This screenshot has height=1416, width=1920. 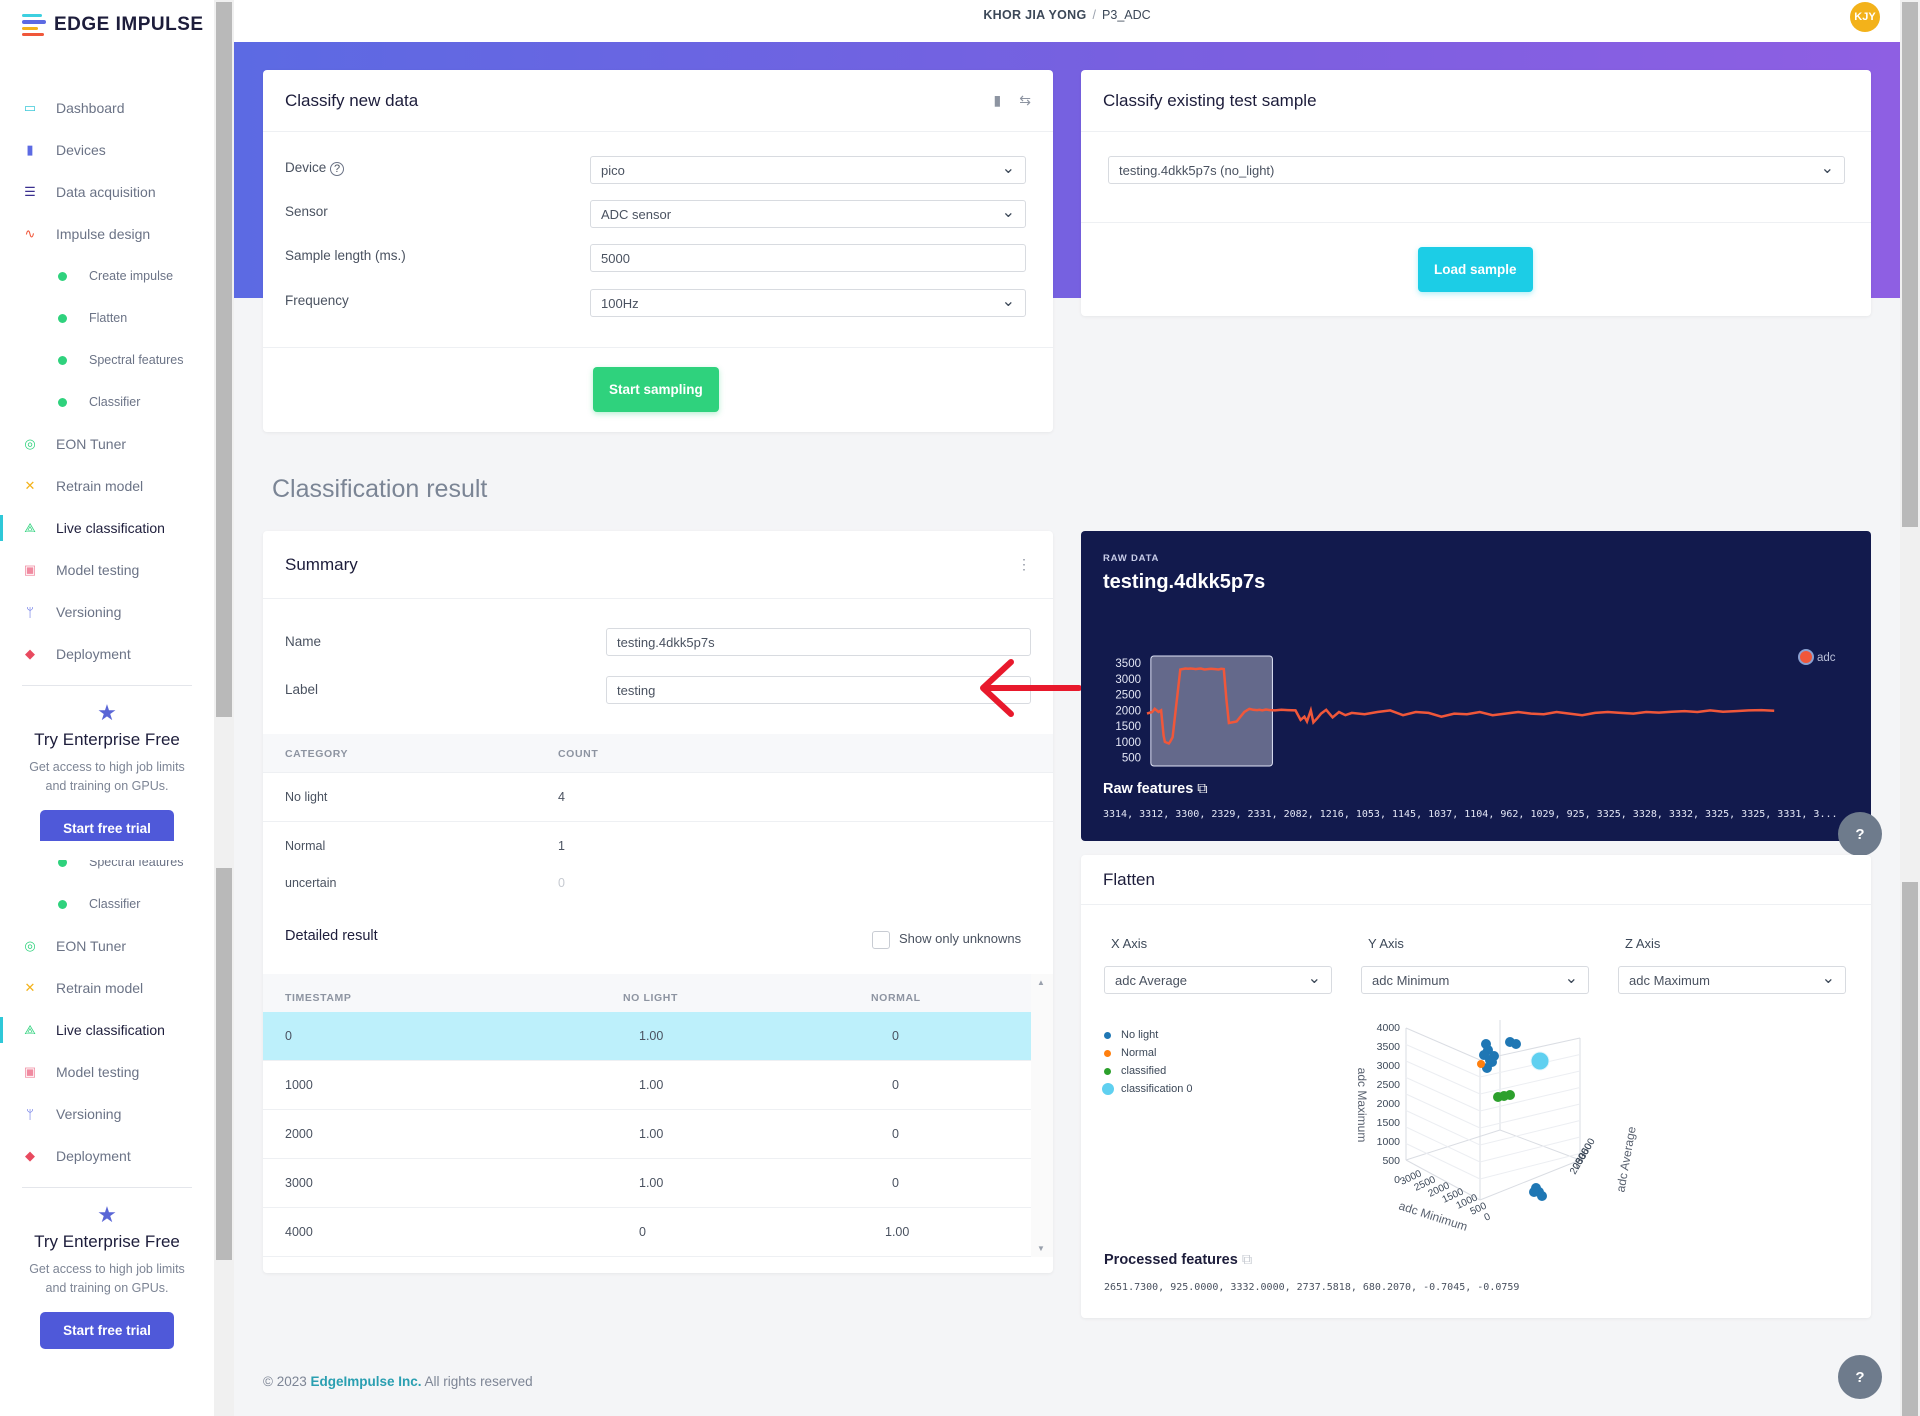 What do you see at coordinates (1643, 943) in the screenshot?
I see `z-axis-label: Z Axis` at bounding box center [1643, 943].